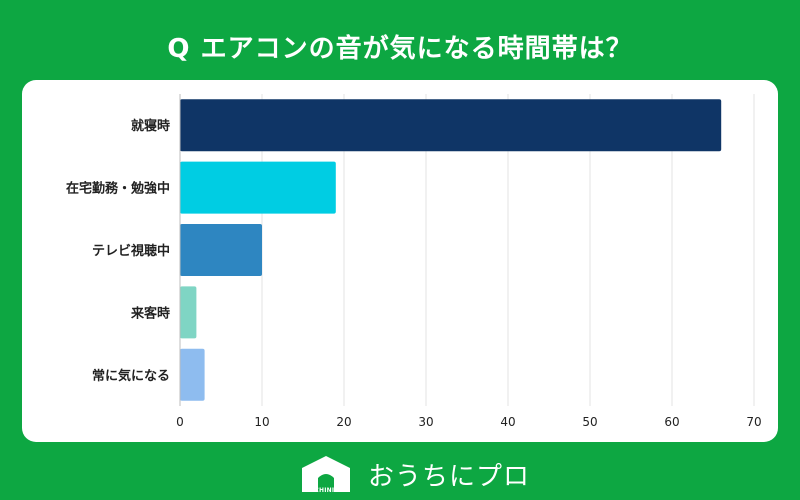  I want to click on x-tick-label-4: 40, so click(507, 422).